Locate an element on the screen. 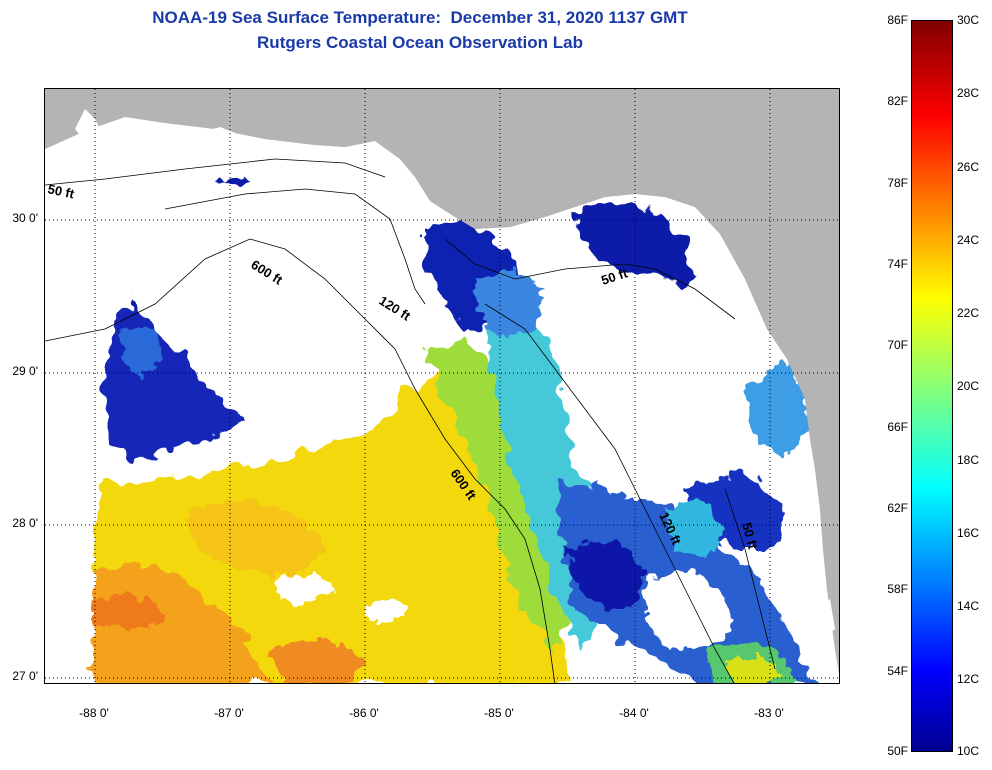 This screenshot has height=770, width=992. contour-50ft-west is located at coordinates (215, 172).